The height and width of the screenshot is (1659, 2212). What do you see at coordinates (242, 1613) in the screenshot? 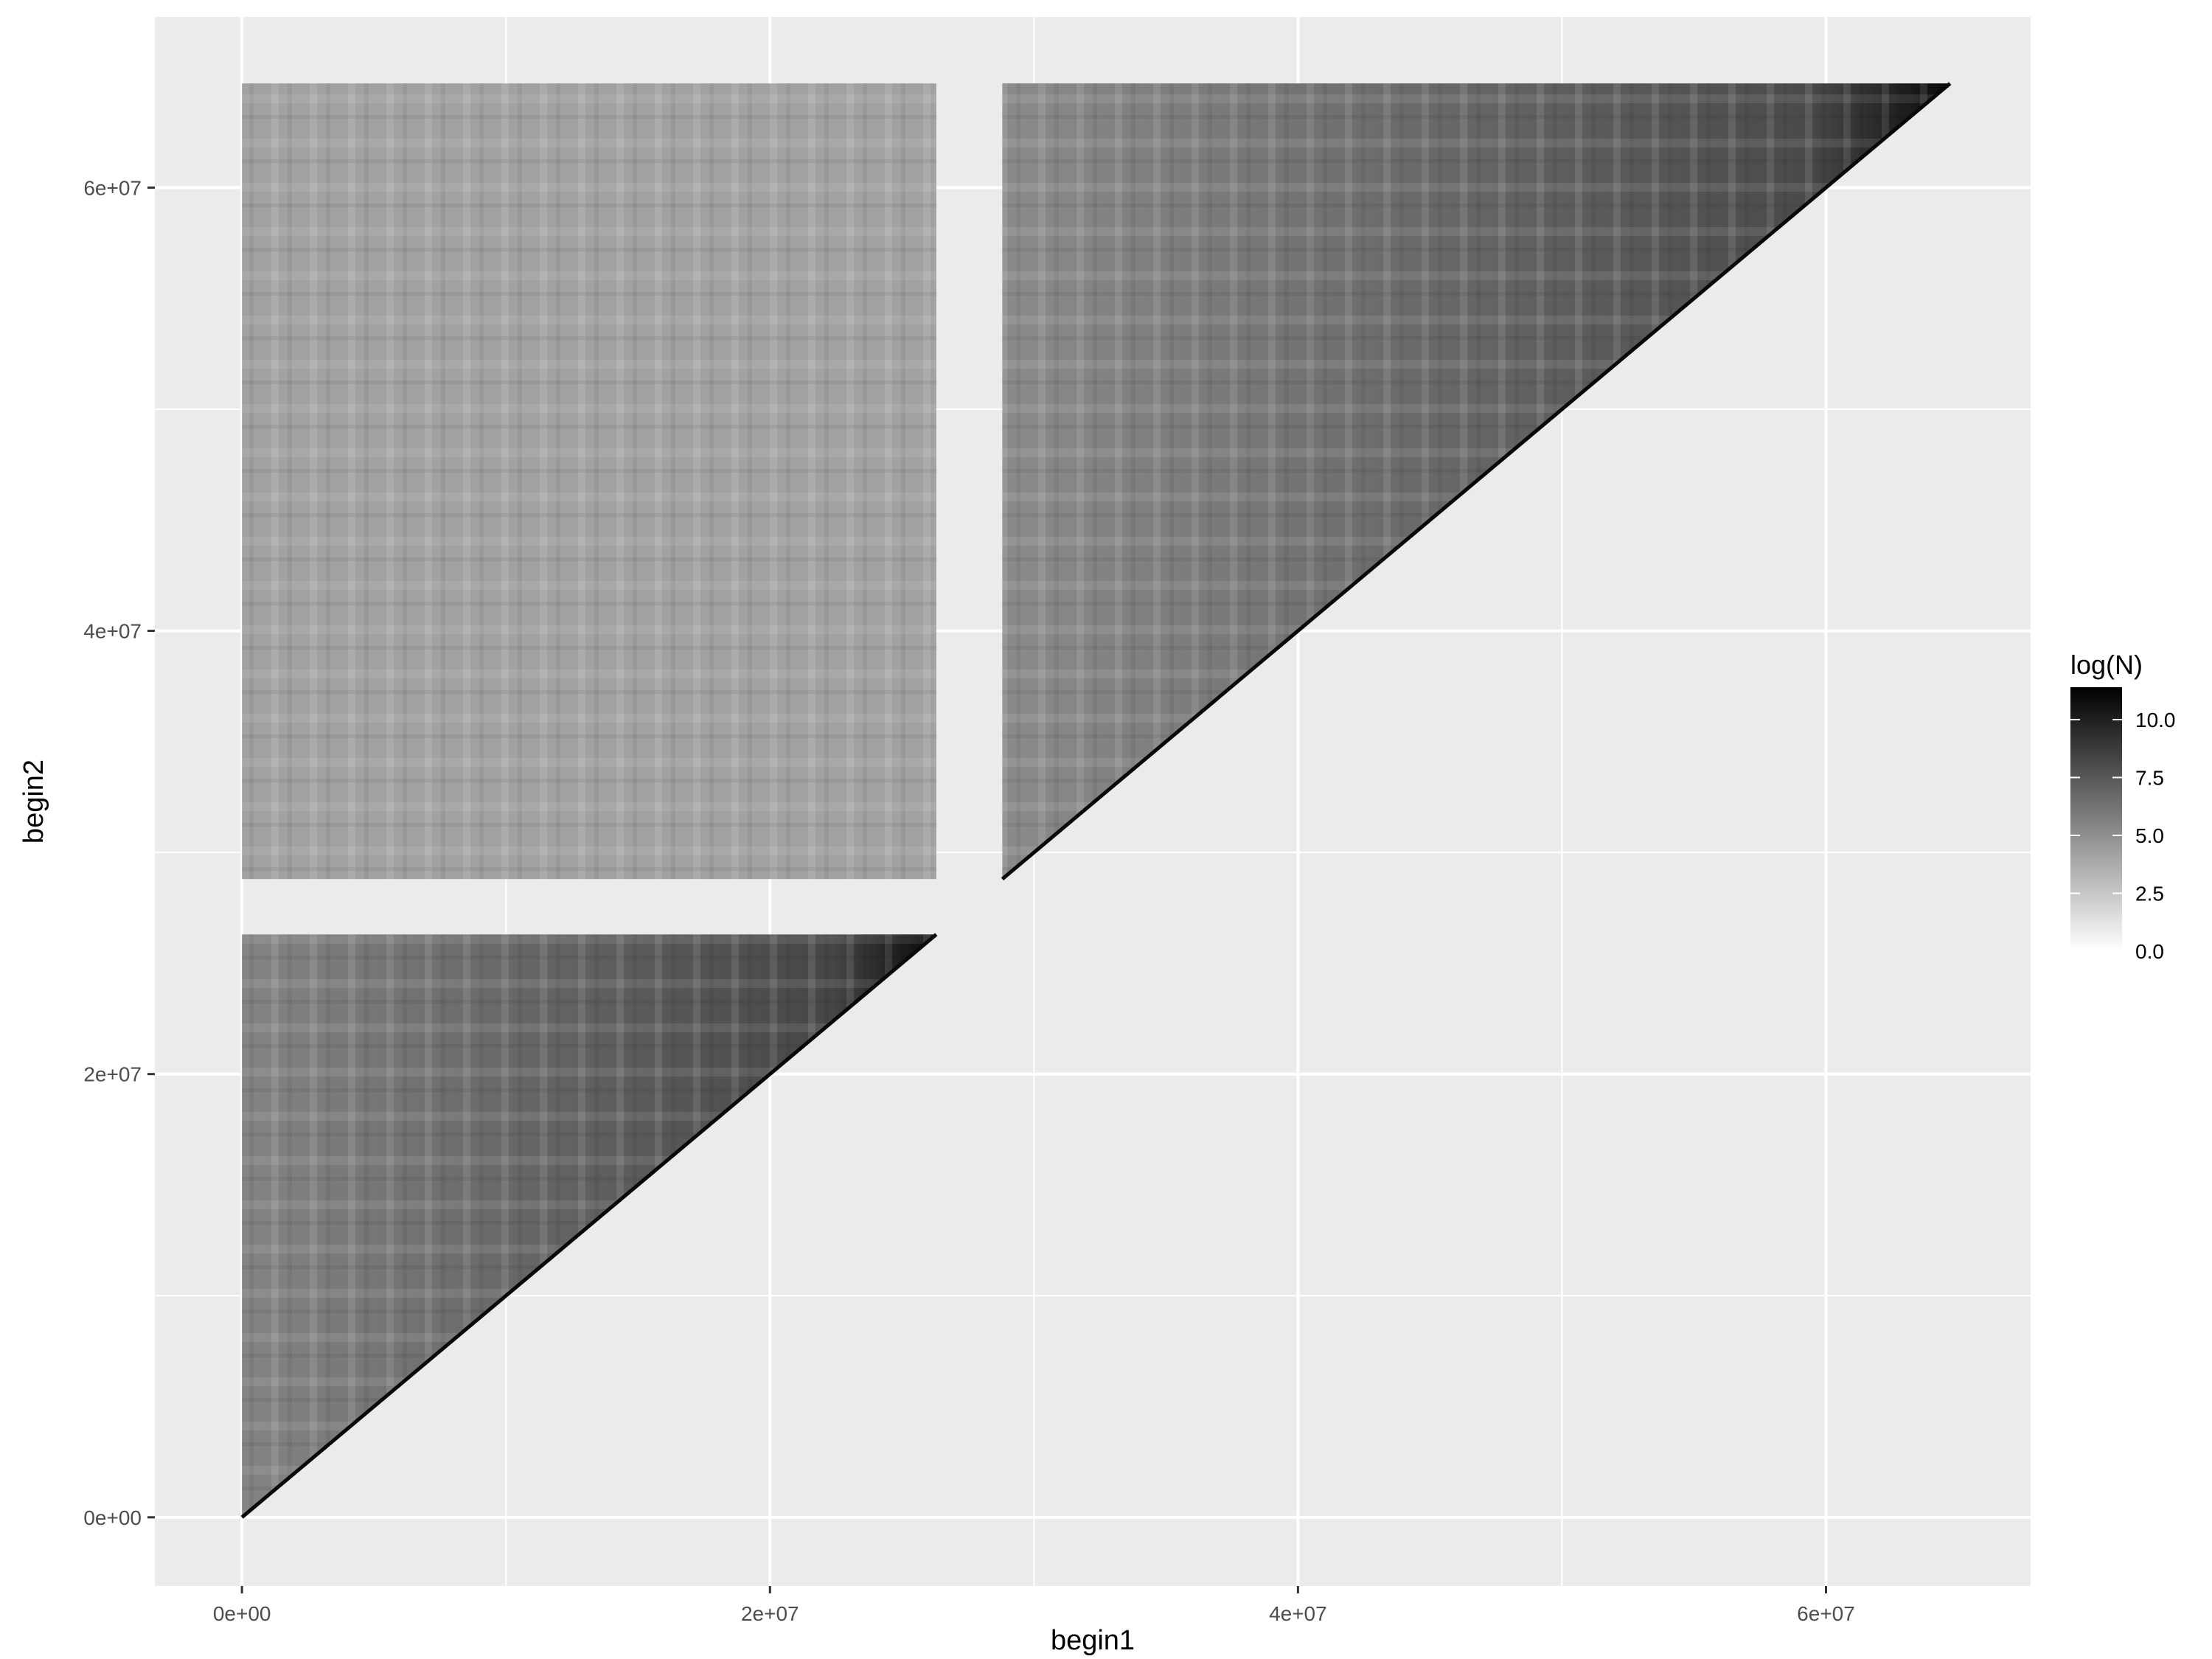
I see `x-tick-label: 0e+00` at bounding box center [242, 1613].